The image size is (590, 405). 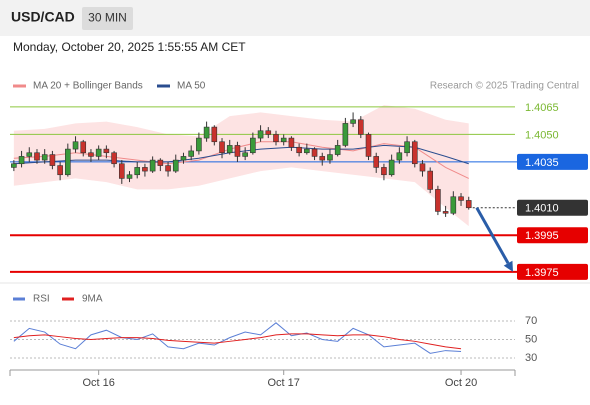 I want to click on legend-label: MA 50, so click(x=191, y=86).